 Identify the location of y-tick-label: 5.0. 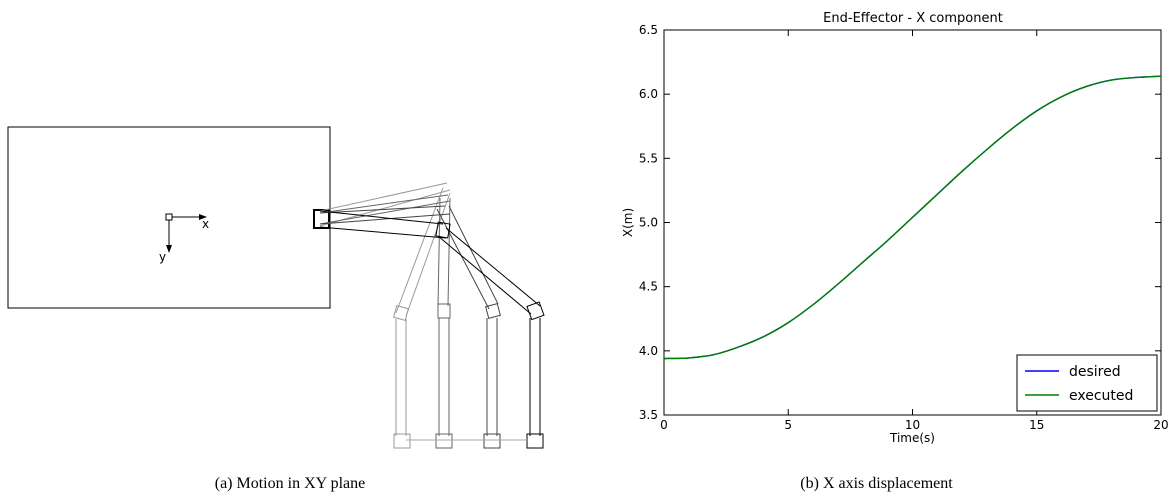
(648, 223).